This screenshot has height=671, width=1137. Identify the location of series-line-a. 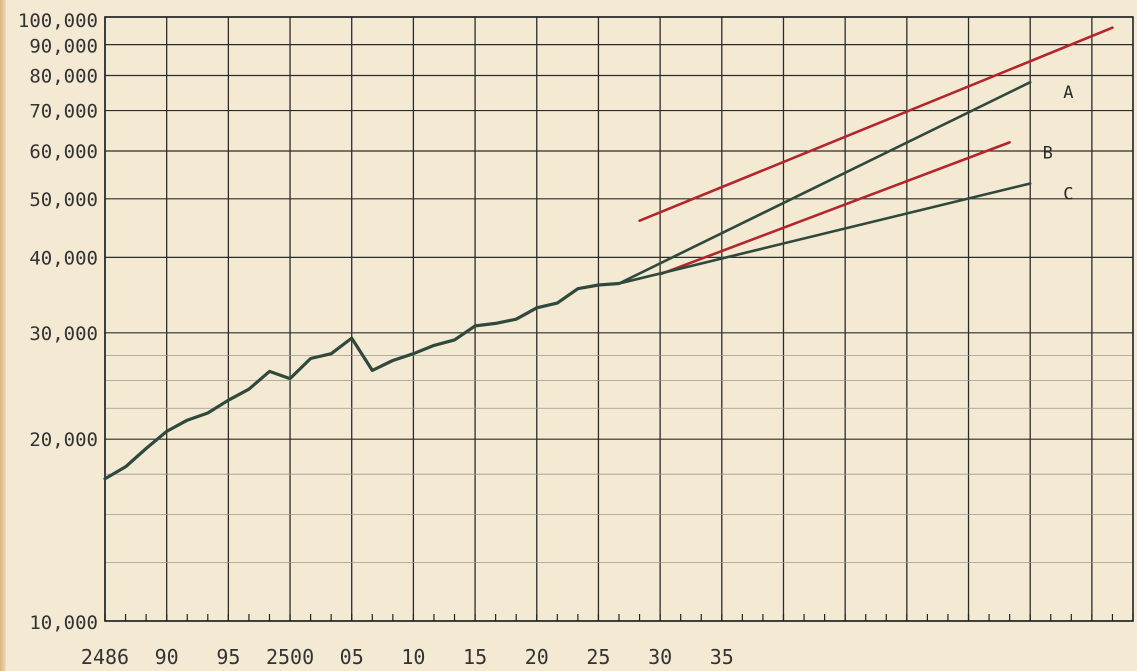
(824, 182).